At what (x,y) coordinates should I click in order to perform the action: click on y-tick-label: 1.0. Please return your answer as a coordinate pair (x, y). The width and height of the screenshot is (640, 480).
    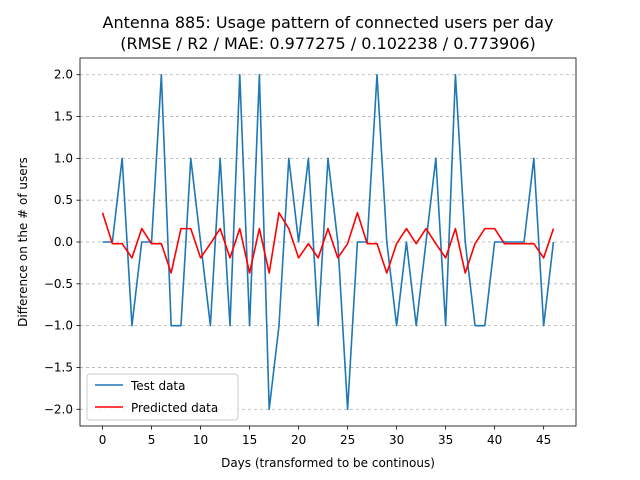
    Looking at the image, I should click on (63, 158).